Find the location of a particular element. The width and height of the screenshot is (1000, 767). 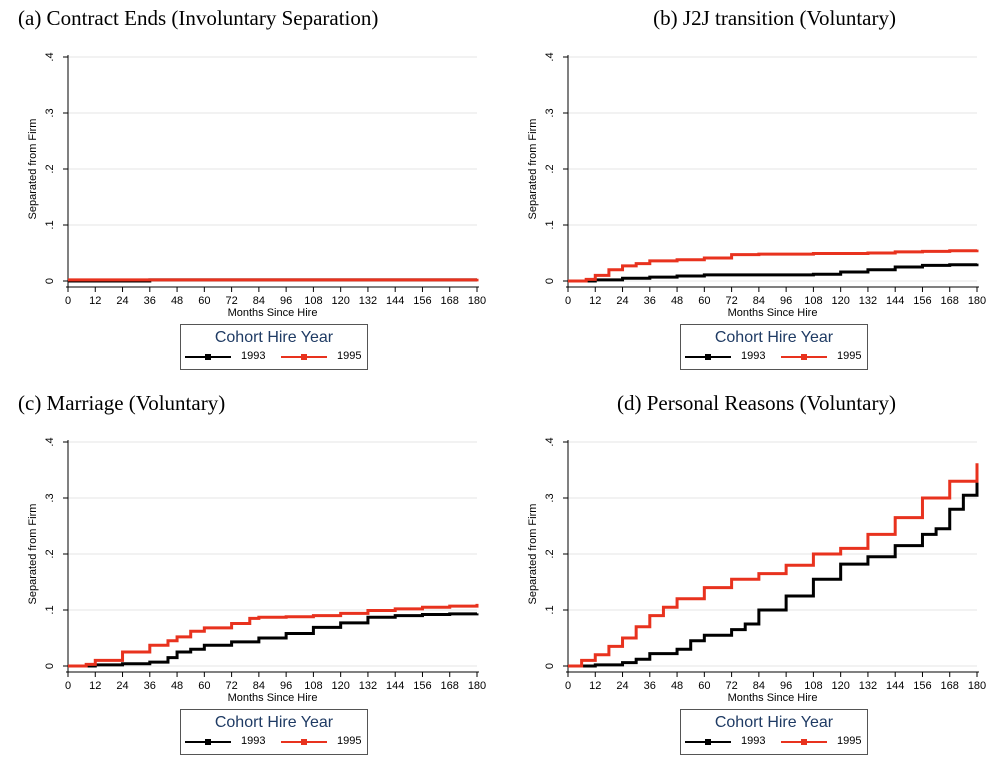

legend-title: Cohort Hire Year is located at coordinates (774, 337).